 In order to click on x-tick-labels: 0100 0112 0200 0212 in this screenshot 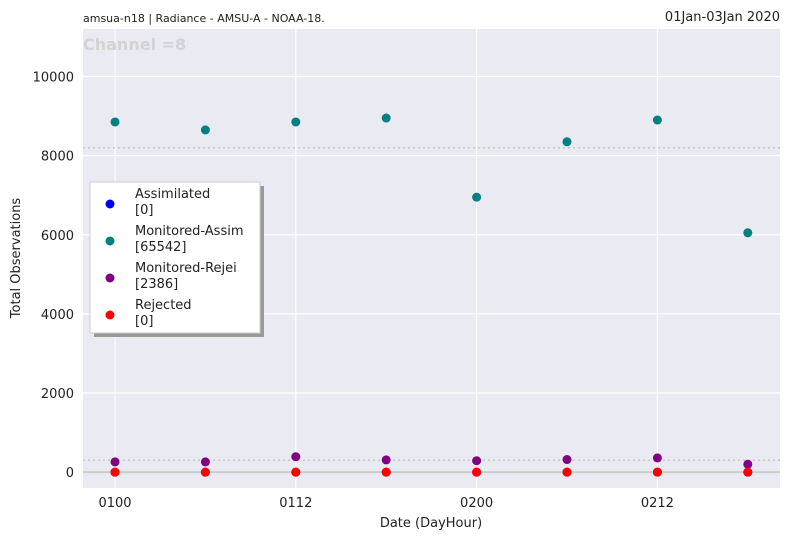, I will do `click(385, 503)`.